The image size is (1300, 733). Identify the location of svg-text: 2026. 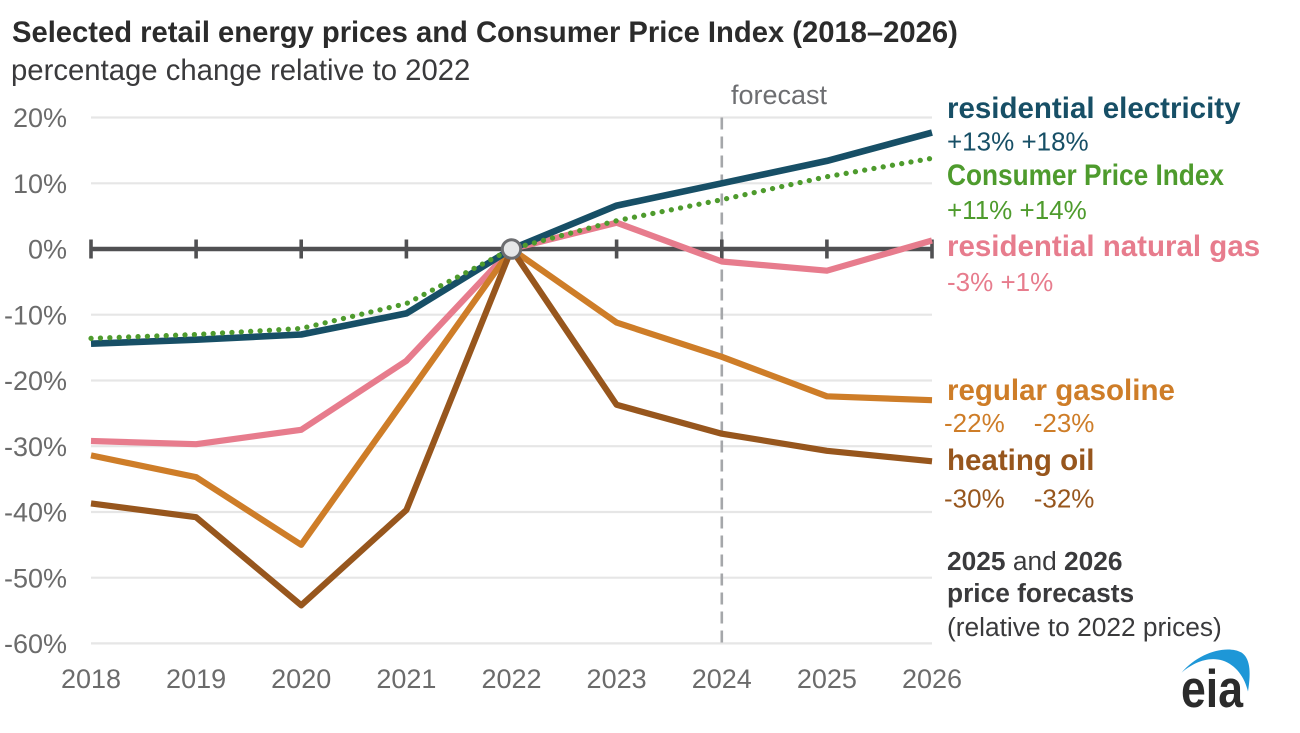
(932, 679).